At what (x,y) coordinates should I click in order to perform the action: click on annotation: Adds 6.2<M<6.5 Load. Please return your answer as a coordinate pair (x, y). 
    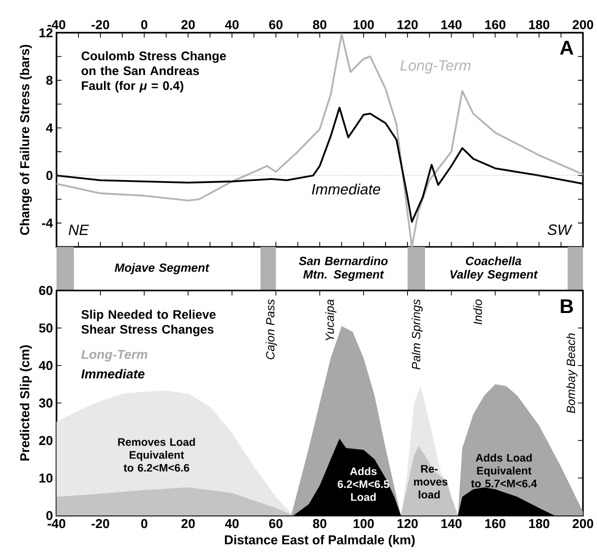
    Looking at the image, I should click on (364, 484).